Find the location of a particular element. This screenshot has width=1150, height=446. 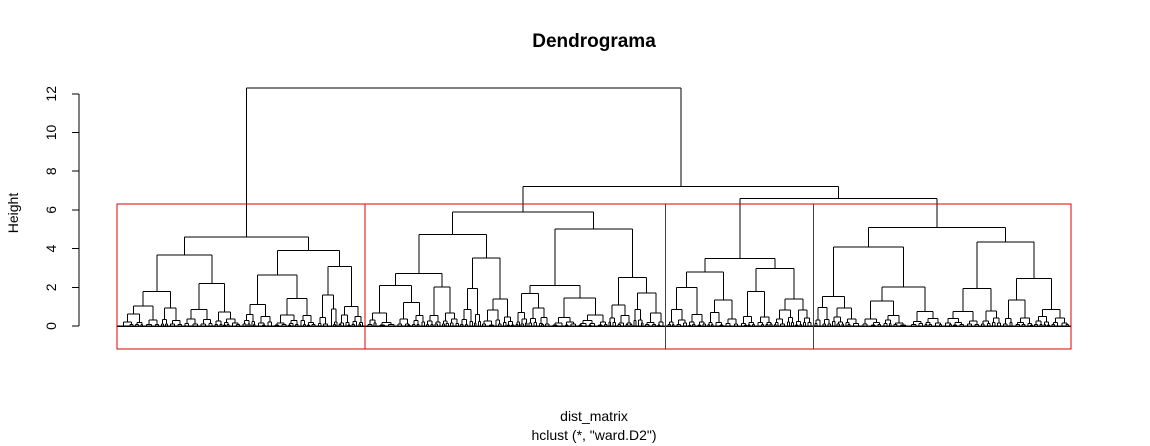

y-tick-label: 10 is located at coordinates (51, 133).